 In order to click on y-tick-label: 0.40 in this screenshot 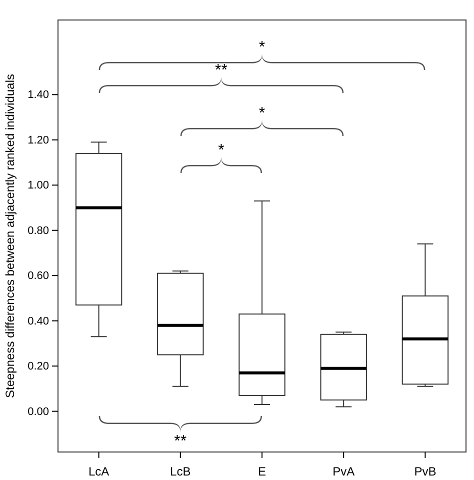, I will do `click(38, 321)`.